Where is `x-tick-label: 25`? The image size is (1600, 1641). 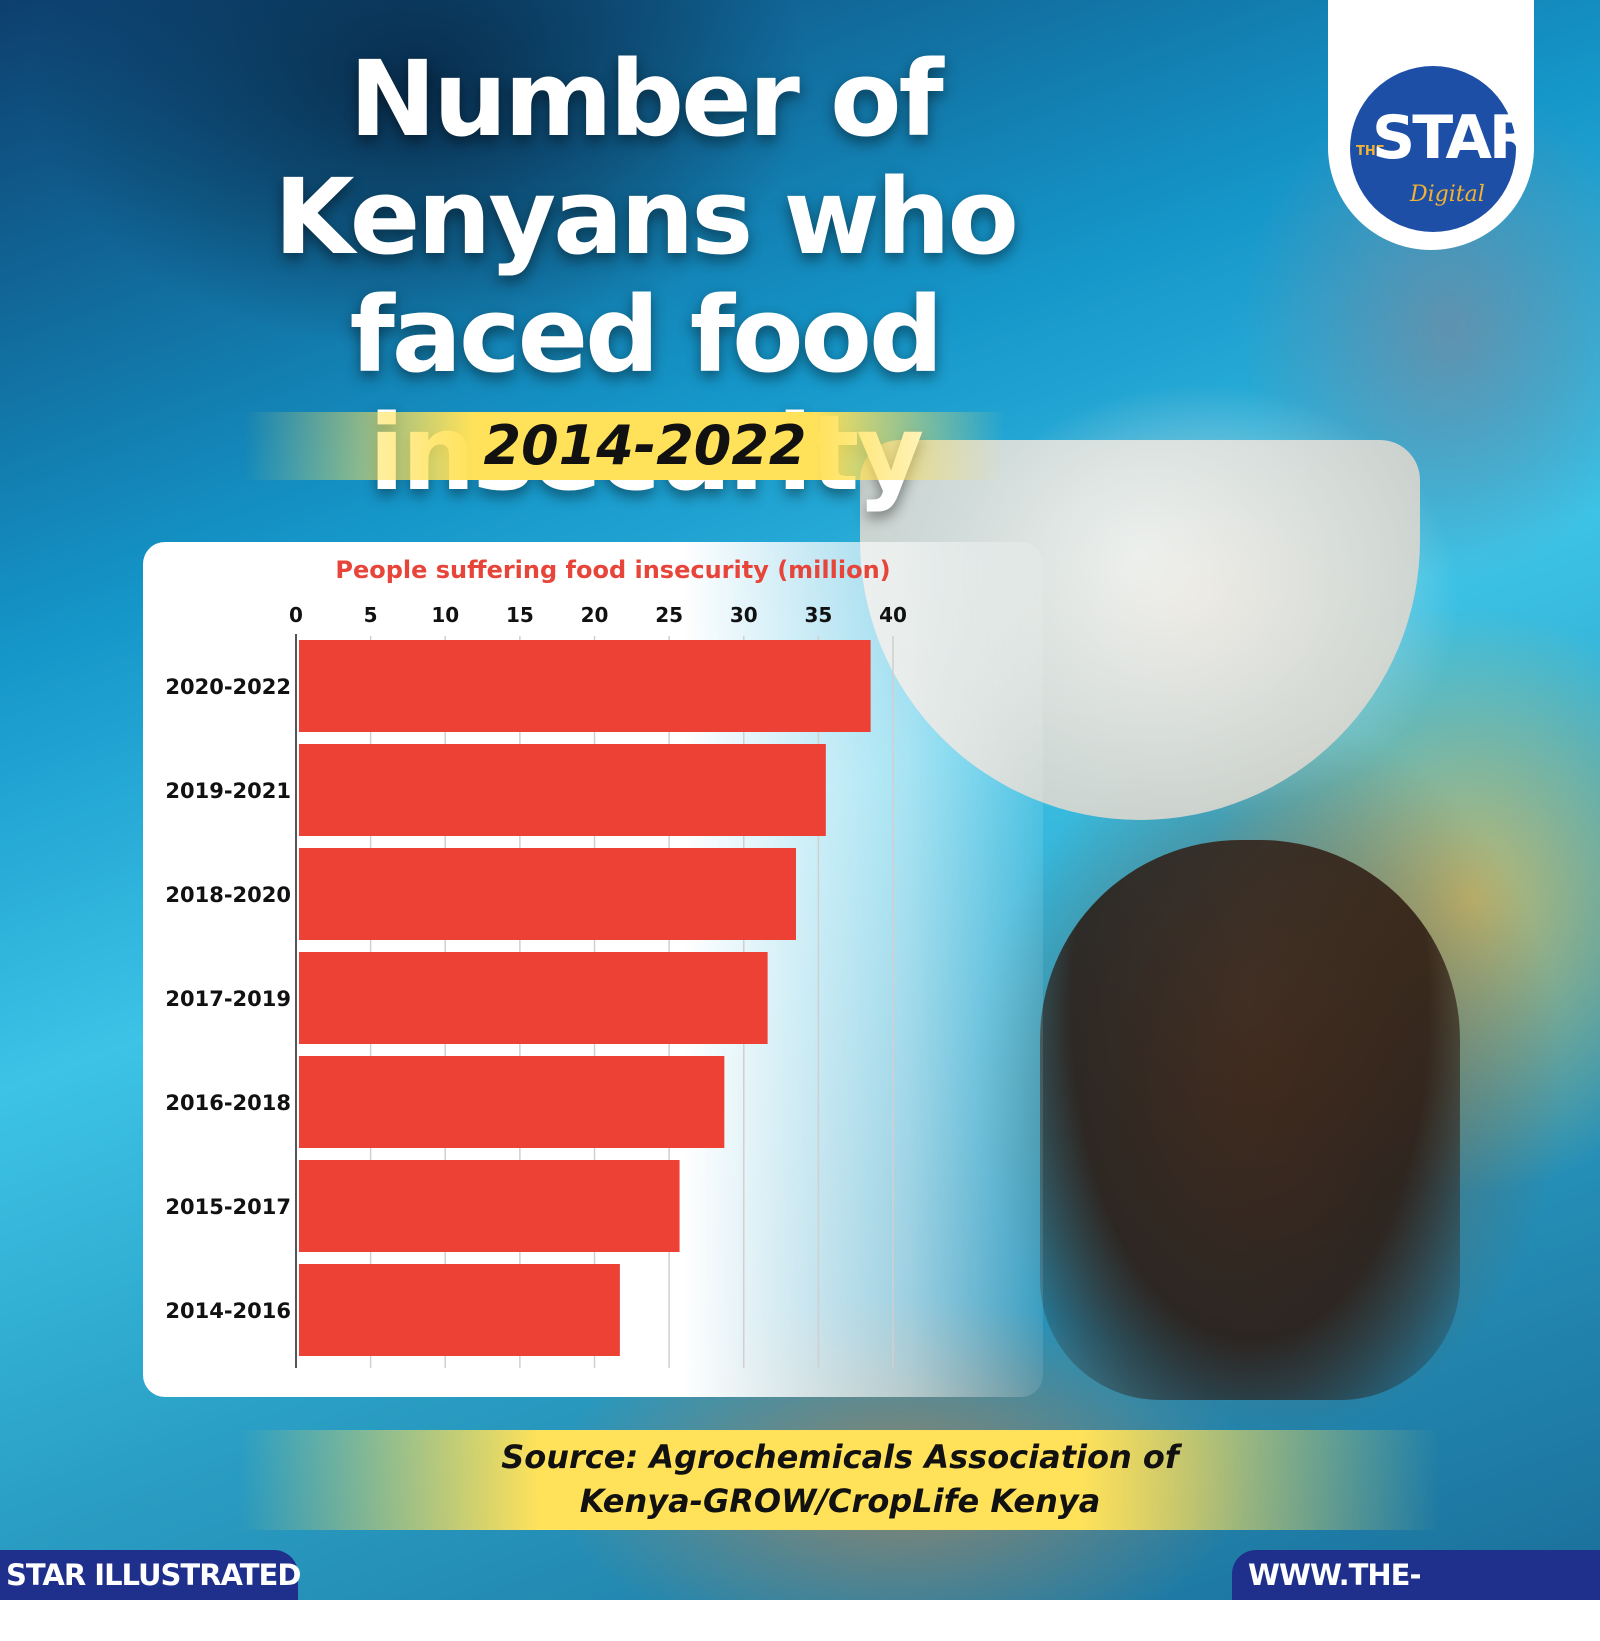 x-tick-label: 25 is located at coordinates (669, 615).